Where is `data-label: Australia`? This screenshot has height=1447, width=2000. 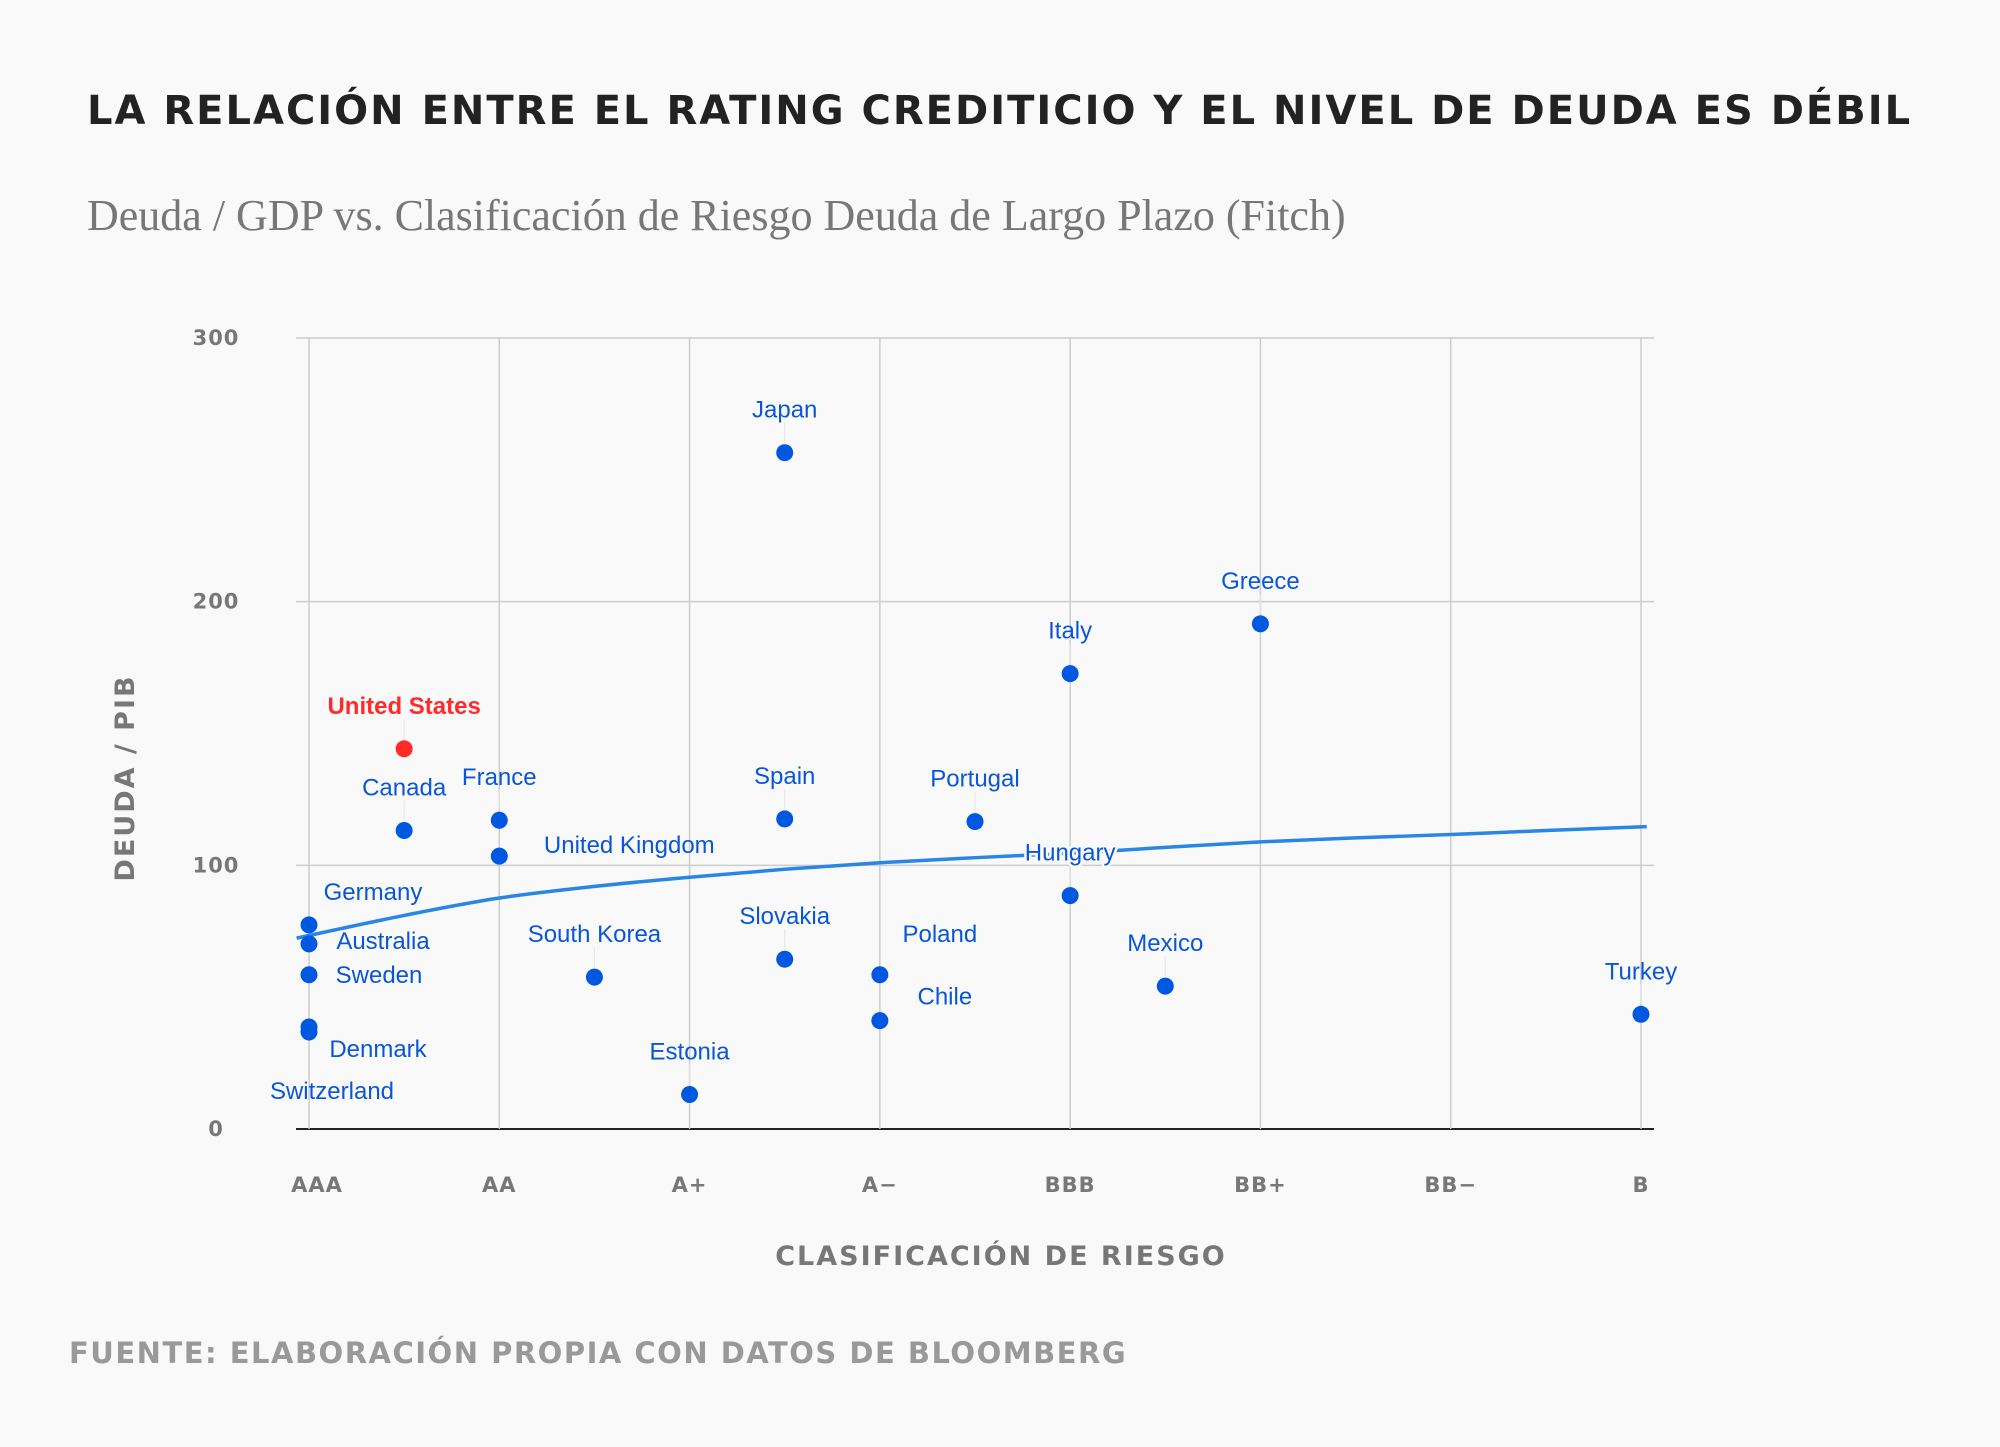
data-label: Australia is located at coordinates (383, 941).